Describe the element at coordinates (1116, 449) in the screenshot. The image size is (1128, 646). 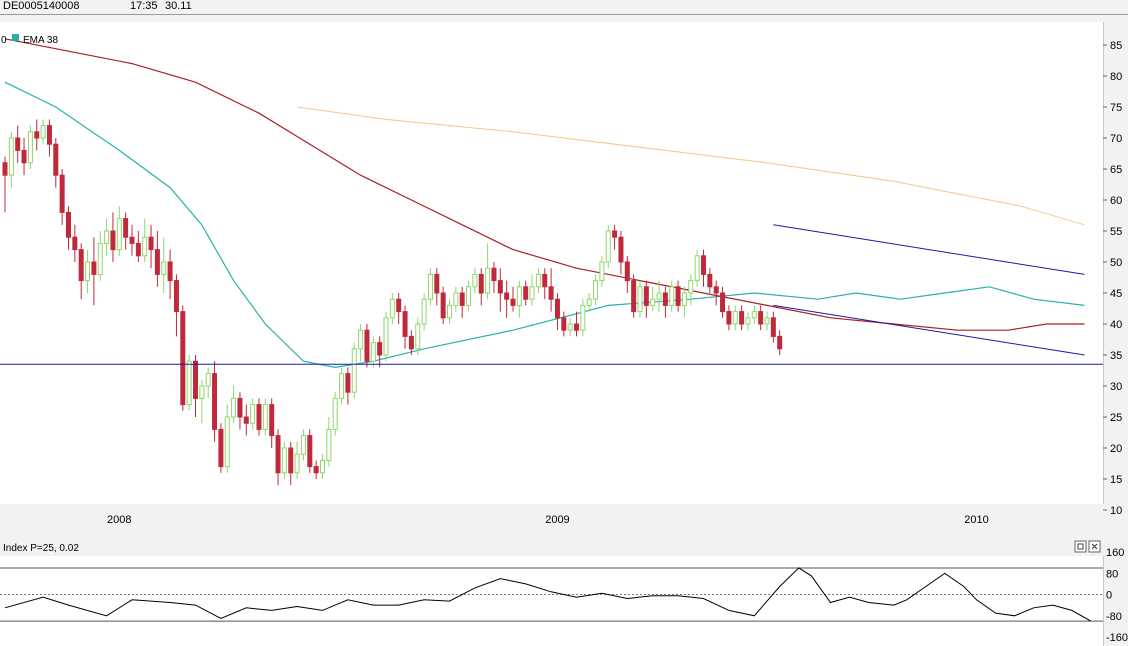
I see `y-tick-label: 20` at that location.